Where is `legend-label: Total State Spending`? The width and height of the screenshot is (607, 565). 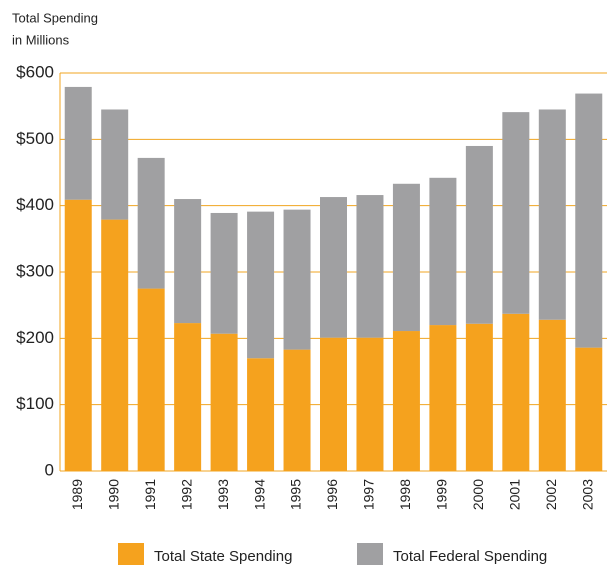 legend-label: Total State Spending is located at coordinates (223, 556).